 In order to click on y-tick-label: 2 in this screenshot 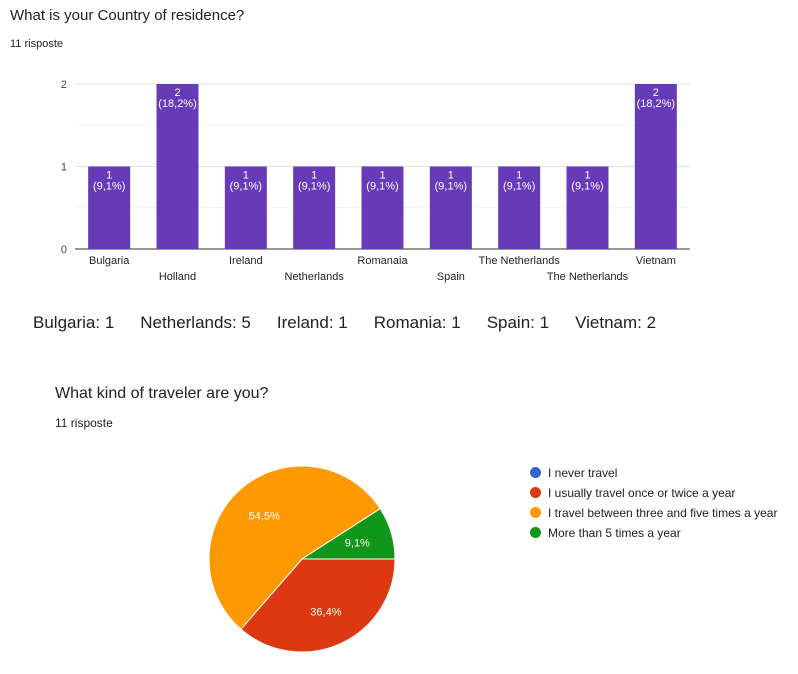, I will do `click(64, 85)`.